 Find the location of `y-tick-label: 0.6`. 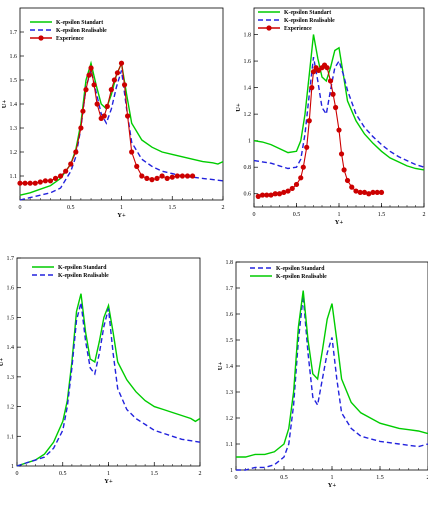

y-tick-label: 0.6 is located at coordinates (248, 195).